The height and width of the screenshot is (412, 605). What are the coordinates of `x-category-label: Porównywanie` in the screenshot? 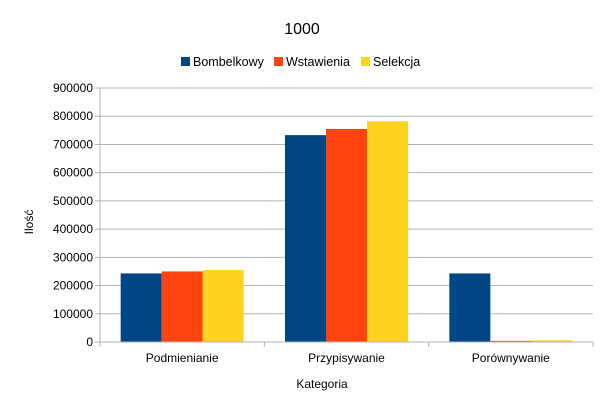 It's located at (511, 358).